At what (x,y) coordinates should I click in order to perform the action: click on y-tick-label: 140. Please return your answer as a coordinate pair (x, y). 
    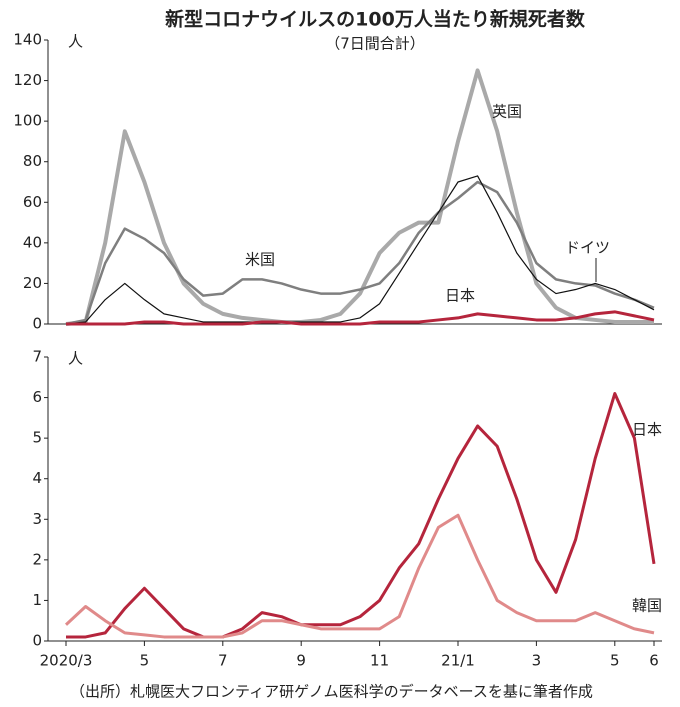
    Looking at the image, I should click on (27, 40).